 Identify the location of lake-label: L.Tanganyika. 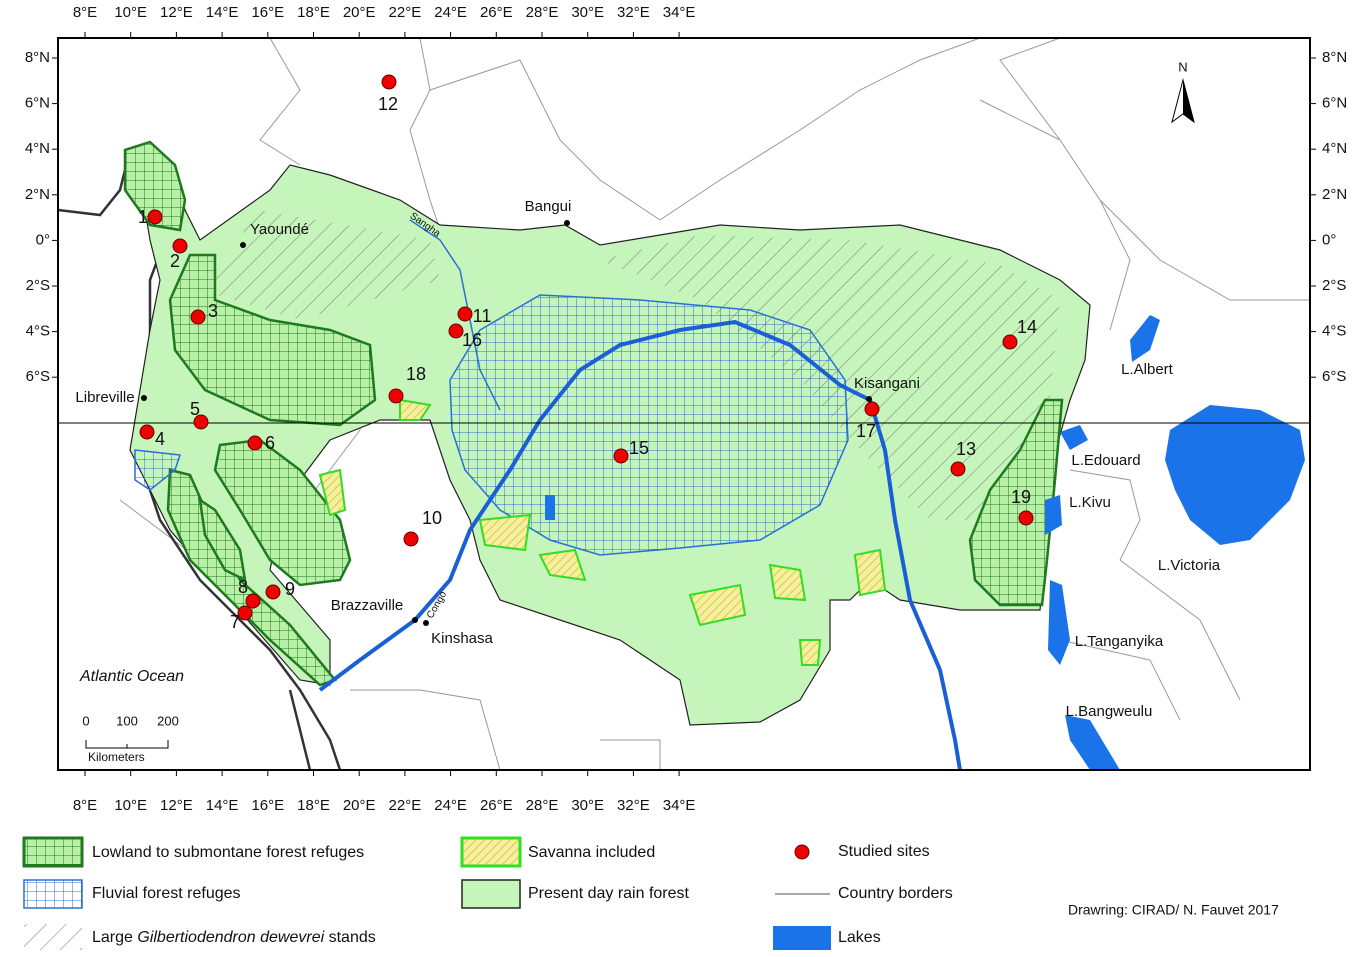
(1119, 641).